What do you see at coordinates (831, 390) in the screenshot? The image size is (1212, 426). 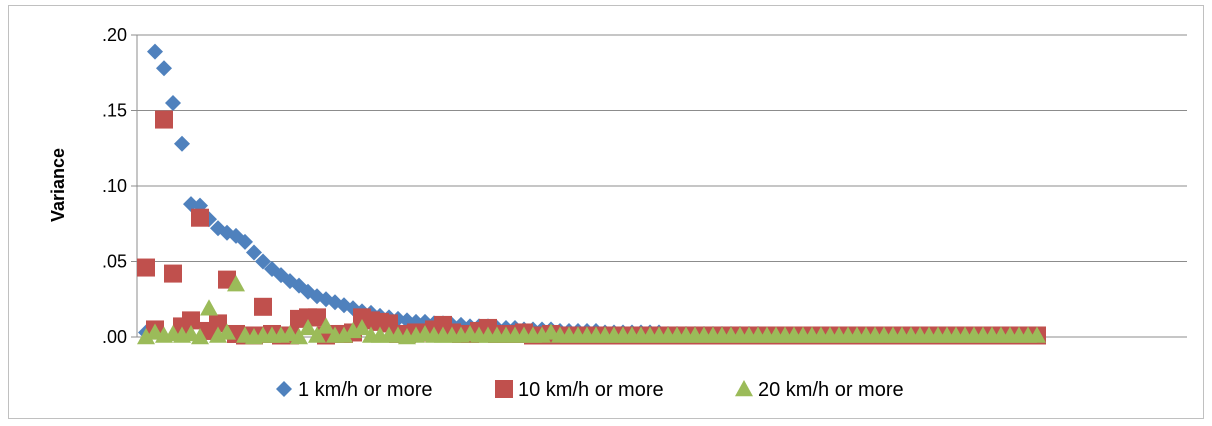 I see `legend-label: 20 km/h or more` at bounding box center [831, 390].